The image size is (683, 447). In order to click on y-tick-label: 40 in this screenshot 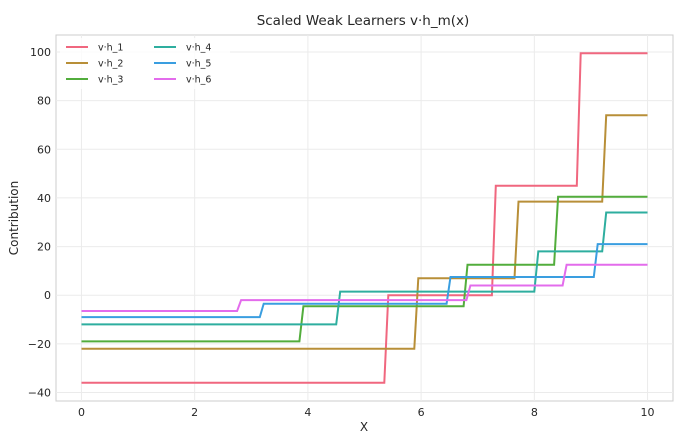, I will do `click(44, 198)`.